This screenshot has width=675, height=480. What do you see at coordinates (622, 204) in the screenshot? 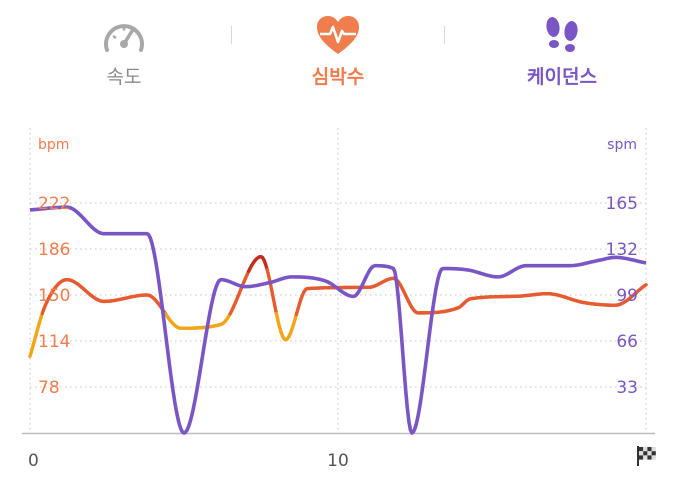
I see `right-tick-label: 165` at bounding box center [622, 204].